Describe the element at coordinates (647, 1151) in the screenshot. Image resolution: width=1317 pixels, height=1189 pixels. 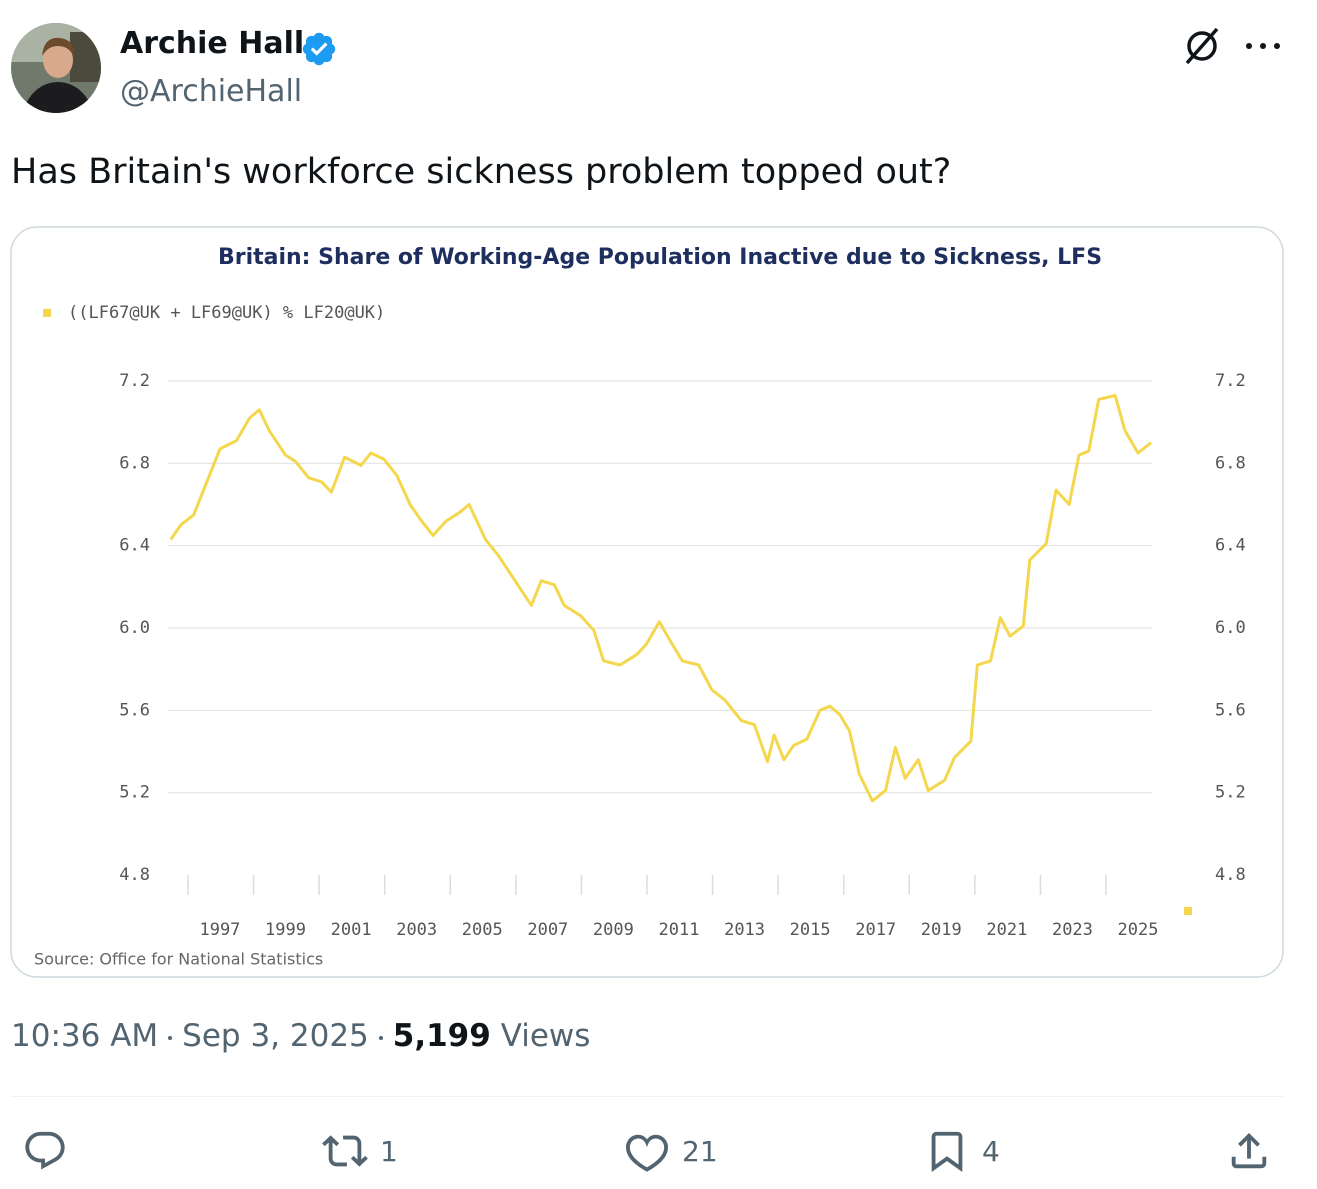
I see `like-button` at that location.